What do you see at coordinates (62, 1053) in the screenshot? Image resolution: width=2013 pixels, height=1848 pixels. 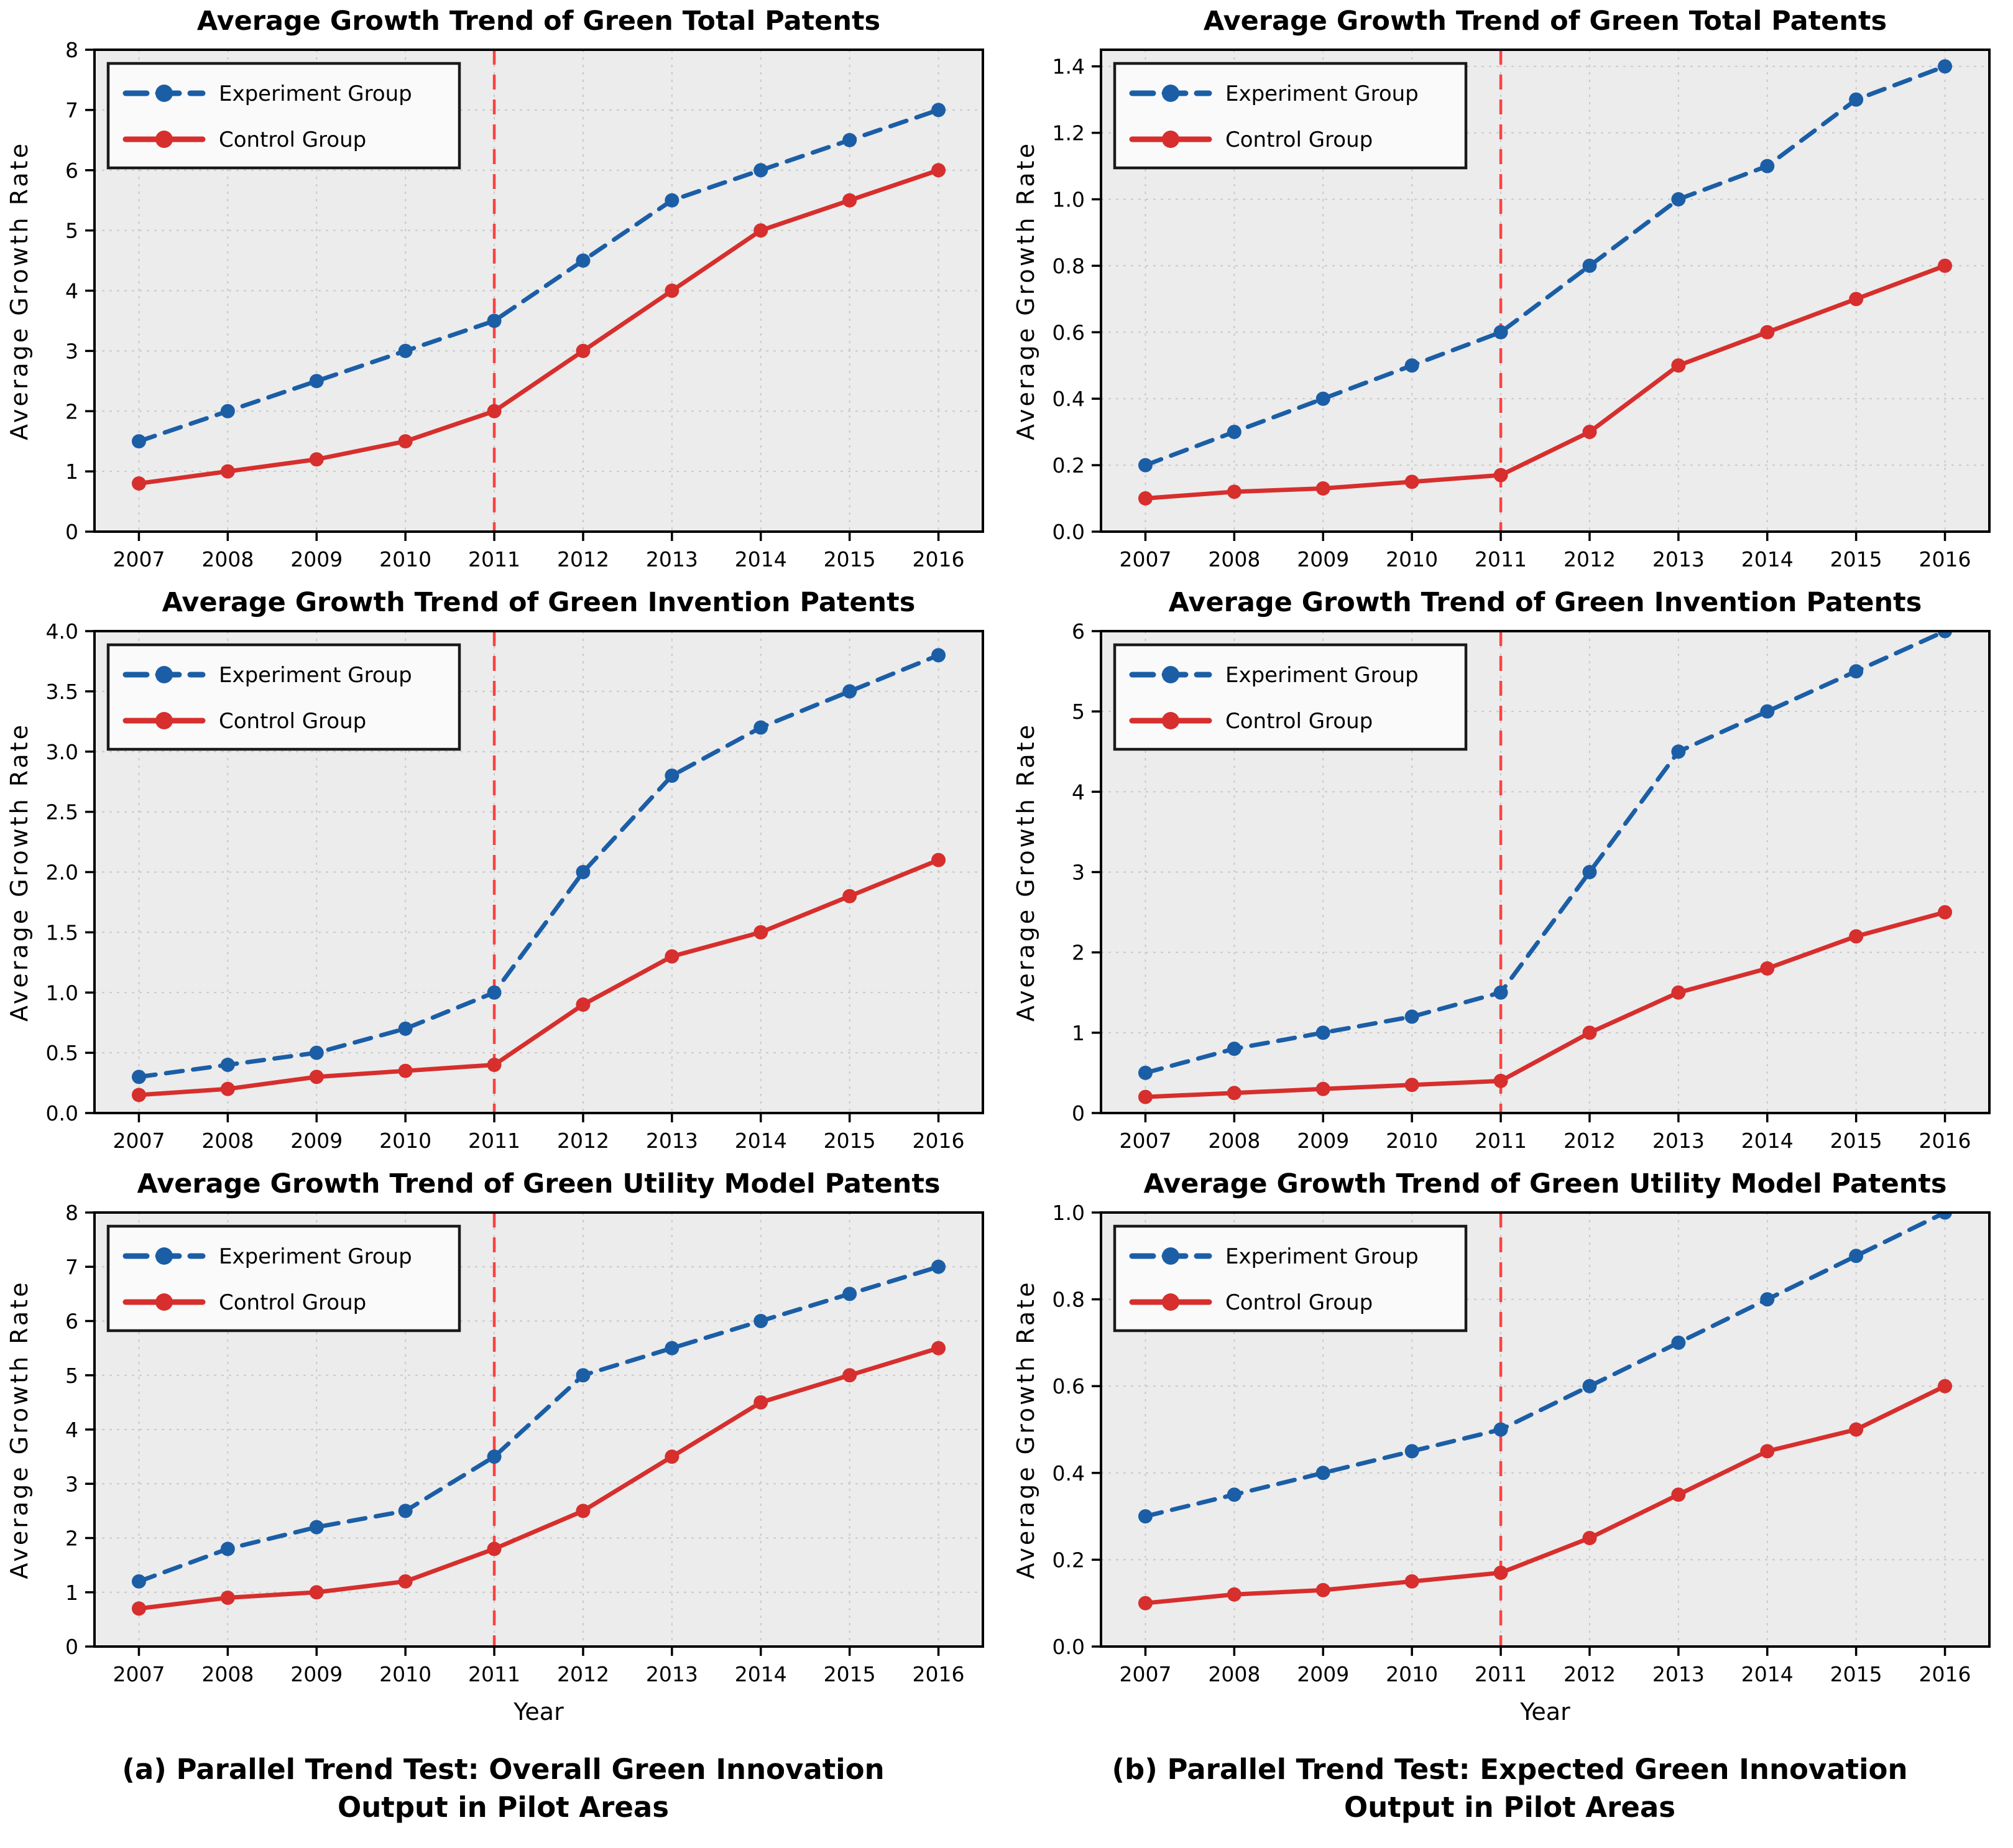 I see `svg-text: 0.5` at bounding box center [62, 1053].